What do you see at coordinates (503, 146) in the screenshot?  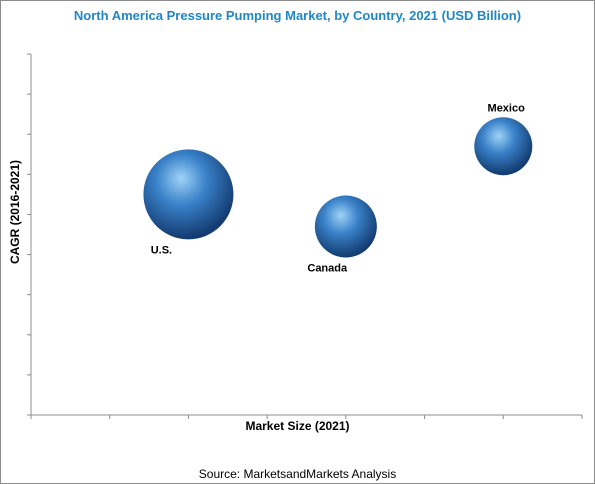 I see `bubble-mexico` at bounding box center [503, 146].